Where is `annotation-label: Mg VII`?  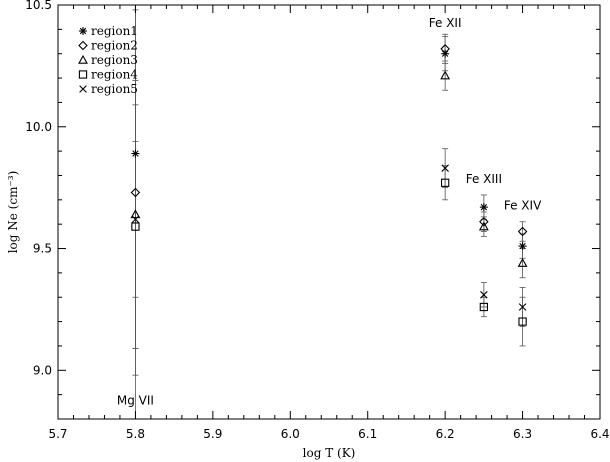
annotation-label: Mg VII is located at coordinates (135, 400).